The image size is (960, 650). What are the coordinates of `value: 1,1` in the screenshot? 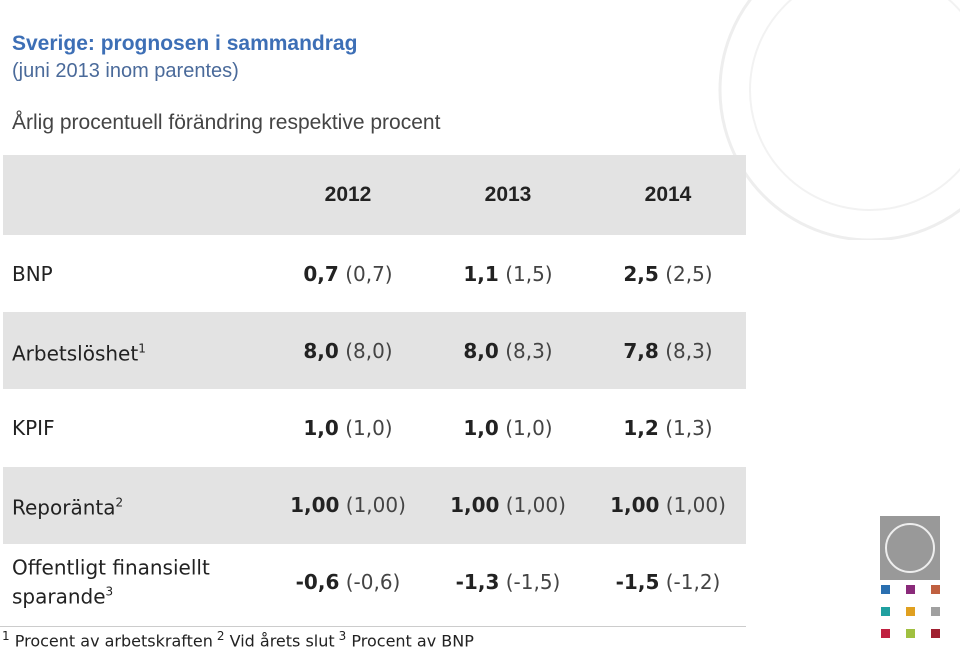 It's located at (481, 273).